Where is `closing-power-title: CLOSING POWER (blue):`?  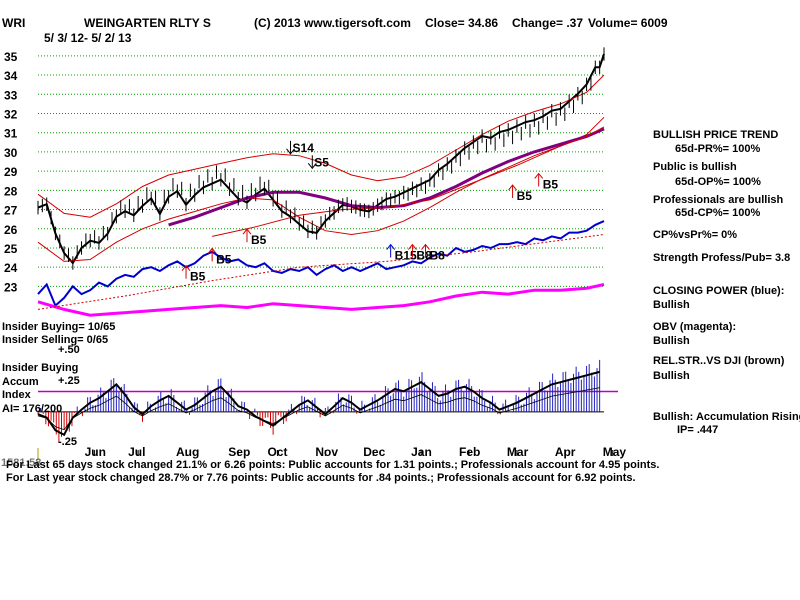 closing-power-title: CLOSING POWER (blue): is located at coordinates (718, 291).